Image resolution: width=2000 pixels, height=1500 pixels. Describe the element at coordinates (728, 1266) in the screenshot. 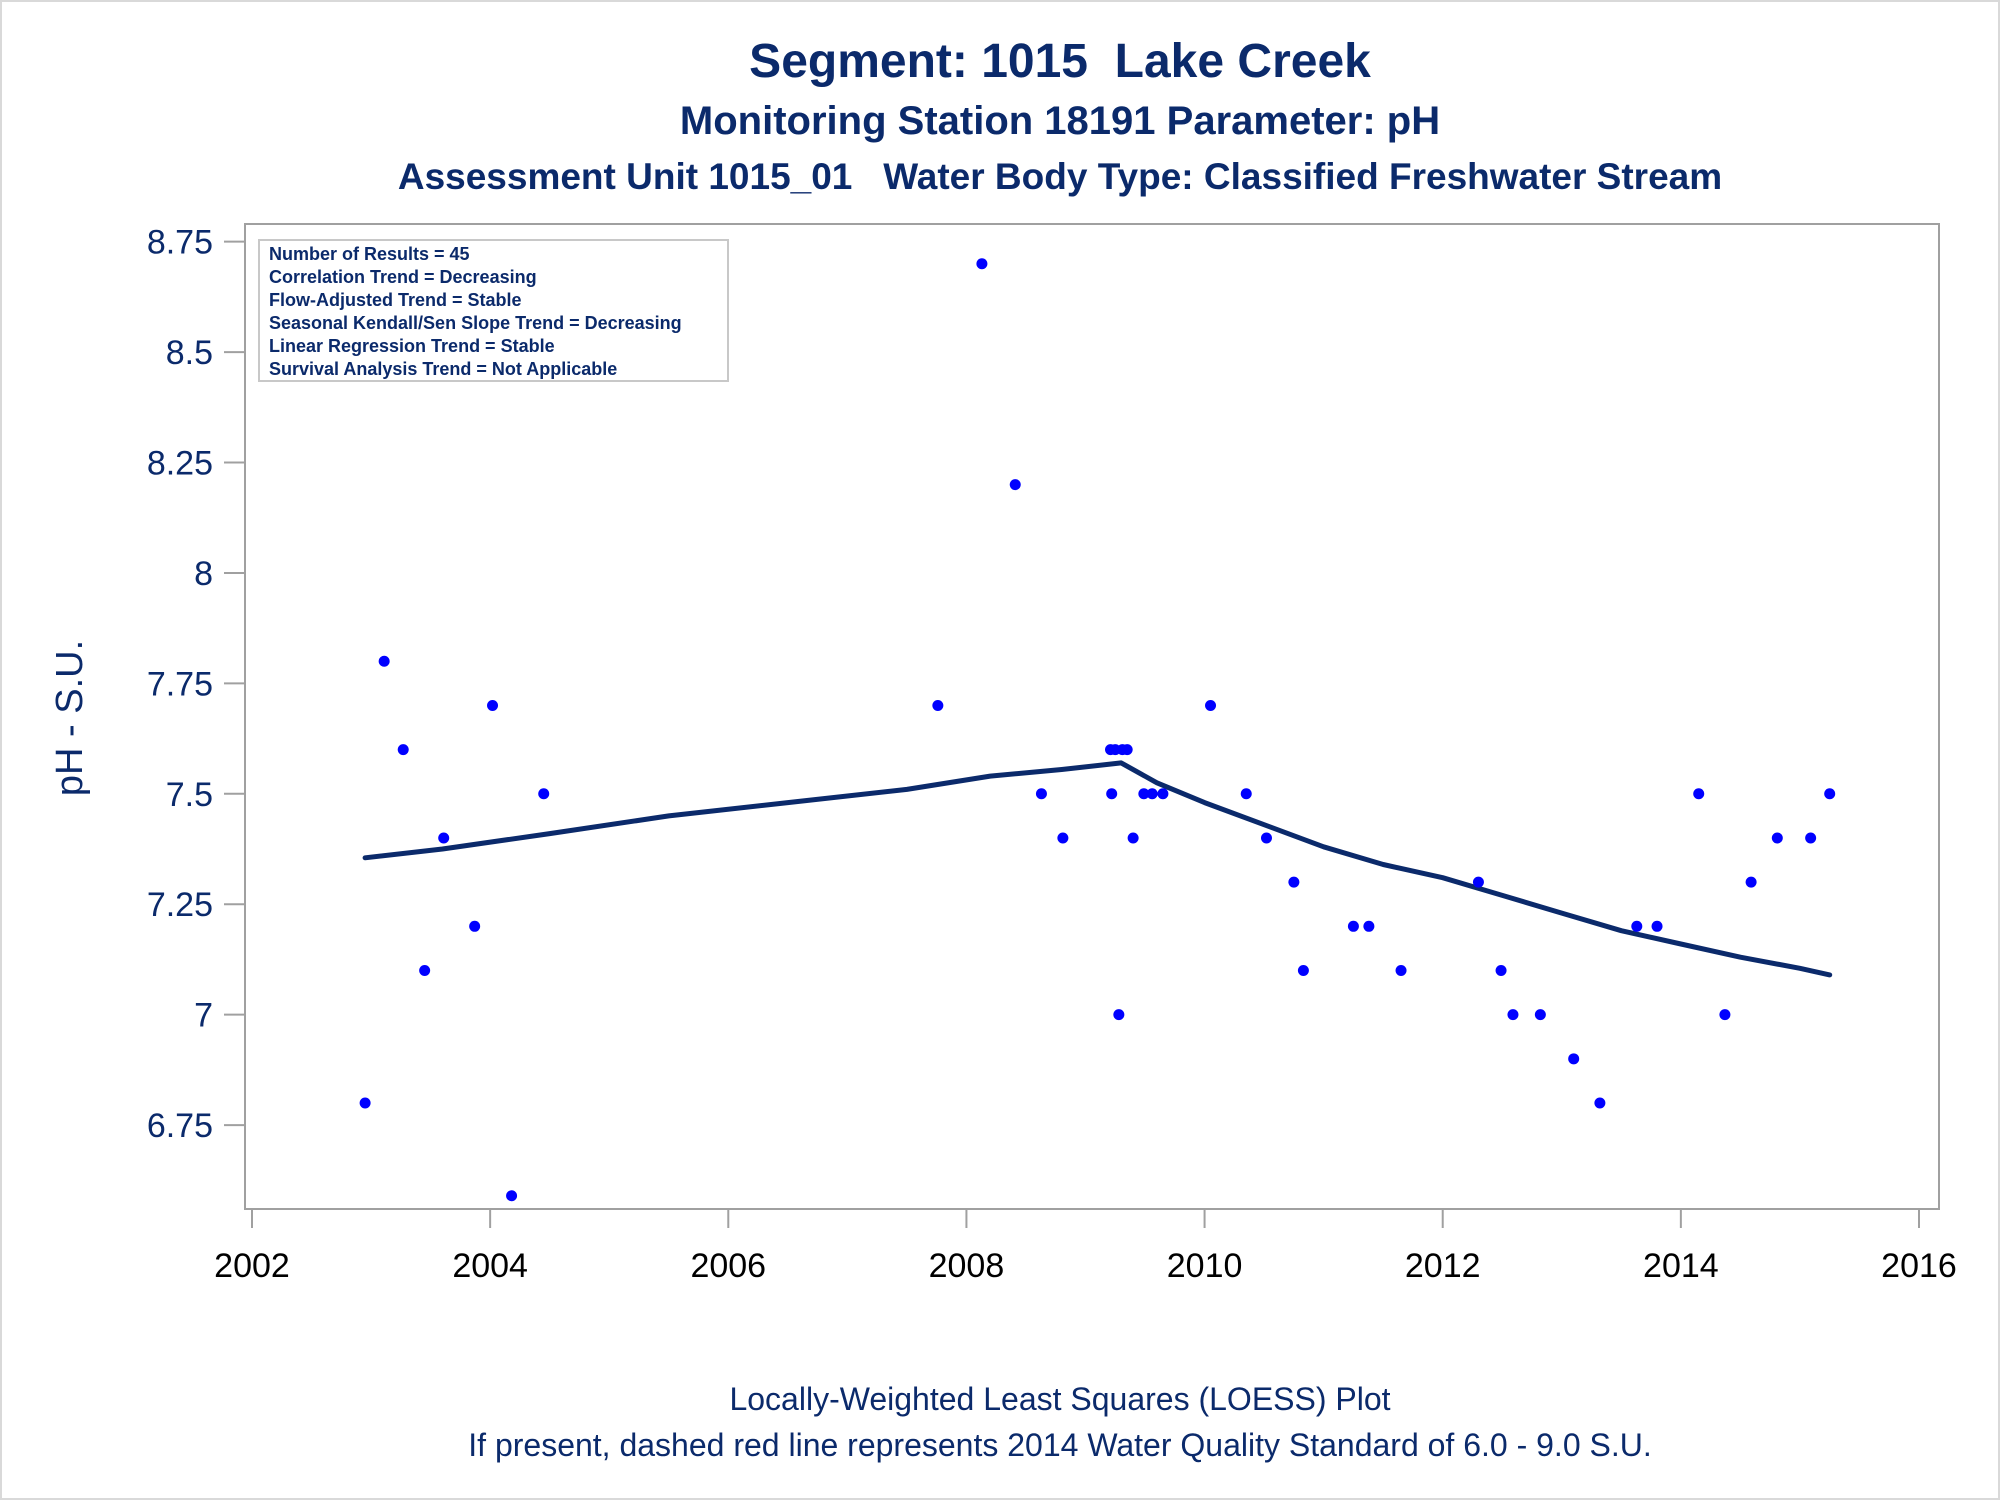

I see `x-tick-label: 2006` at that location.